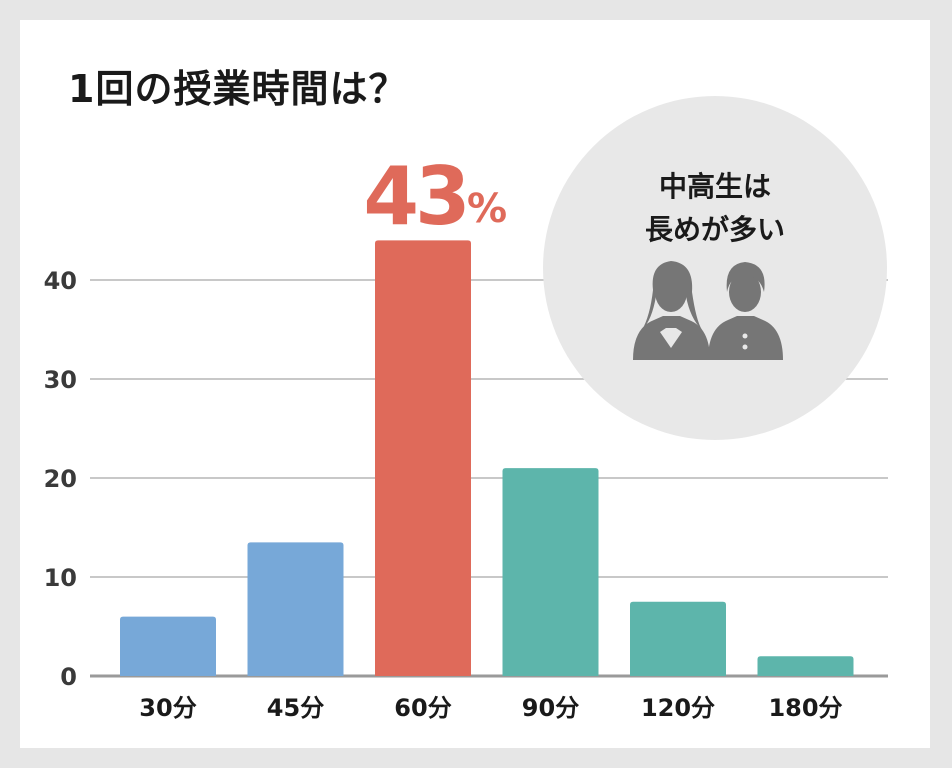 Image resolution: width=952 pixels, height=768 pixels. What do you see at coordinates (805, 708) in the screenshot?
I see `x-tick-label: 180分` at bounding box center [805, 708].